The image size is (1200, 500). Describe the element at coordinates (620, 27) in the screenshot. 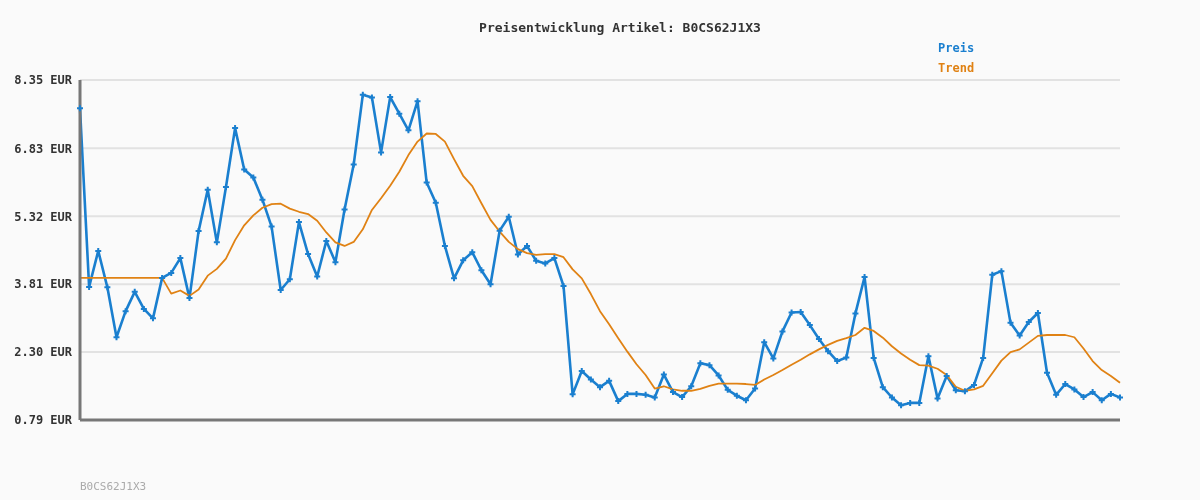

I see `chart-title: Preisentwicklung Artikel: B0CS62J1X3` at that location.